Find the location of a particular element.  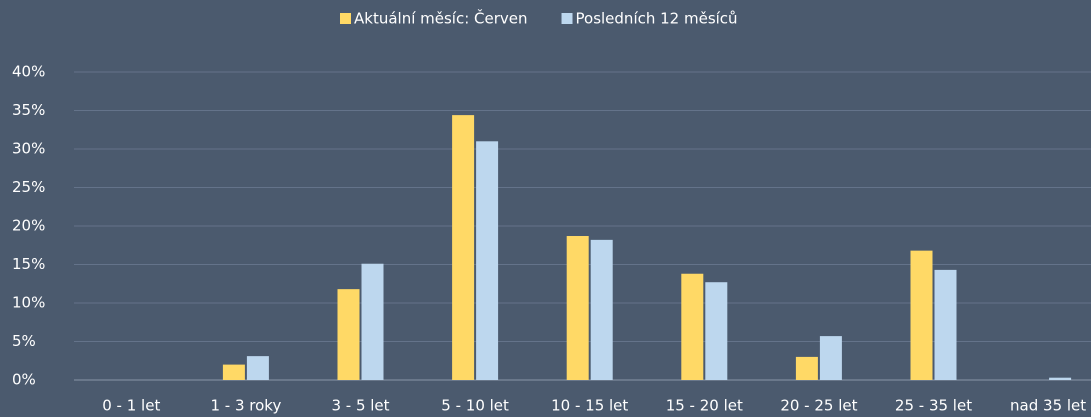

x-tick-label: 20 - 25 let is located at coordinates (818, 406).